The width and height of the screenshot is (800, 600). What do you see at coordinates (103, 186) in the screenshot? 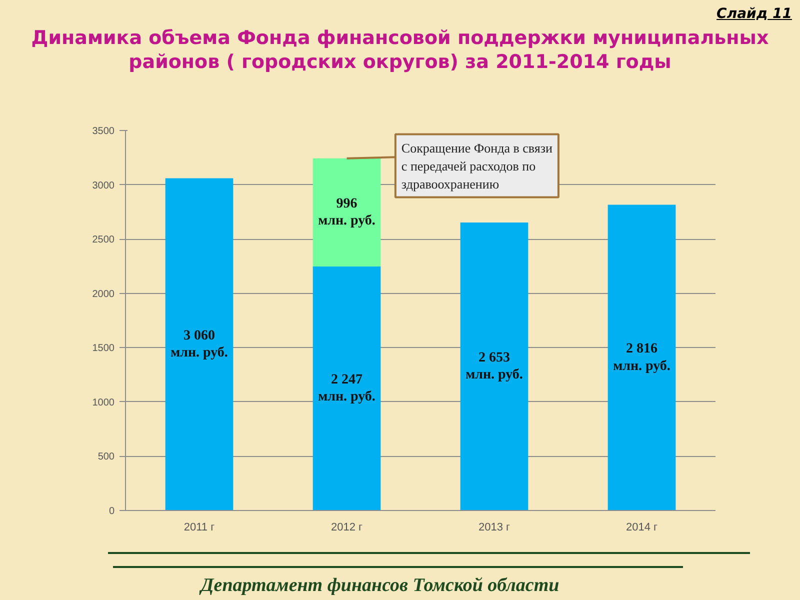
I see `y-tick-label: 3000` at bounding box center [103, 186].